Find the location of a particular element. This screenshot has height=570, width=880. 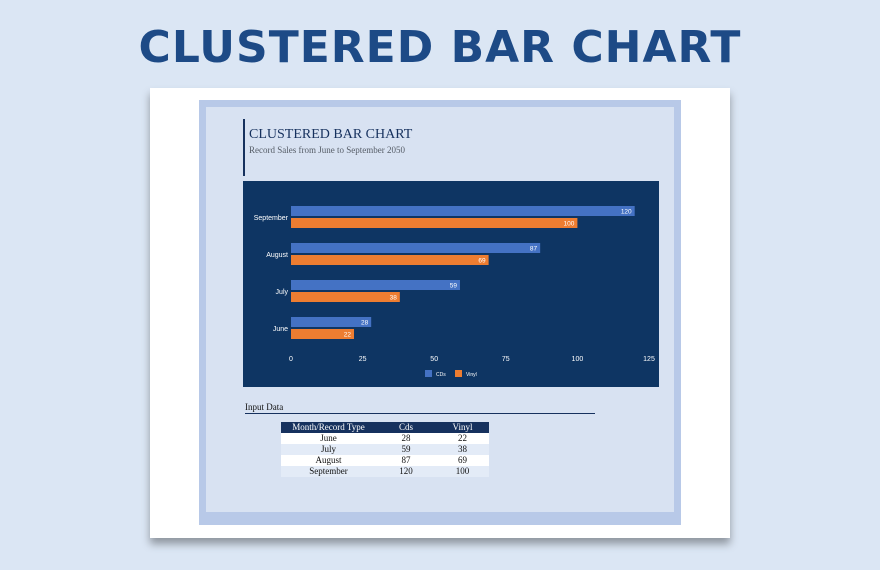

chart-title: CLUSTERED BAR CHART is located at coordinates (331, 134).